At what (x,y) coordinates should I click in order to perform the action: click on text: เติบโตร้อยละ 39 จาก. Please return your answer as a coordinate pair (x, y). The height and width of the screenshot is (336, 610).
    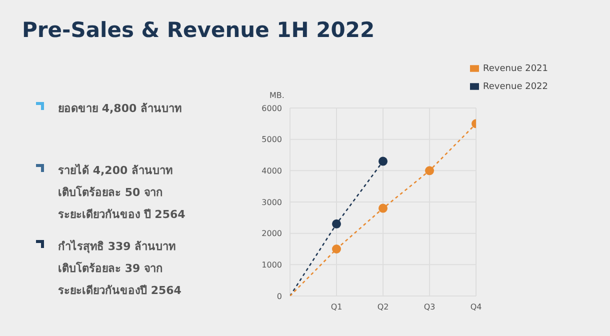
    Looking at the image, I should click on (111, 268).